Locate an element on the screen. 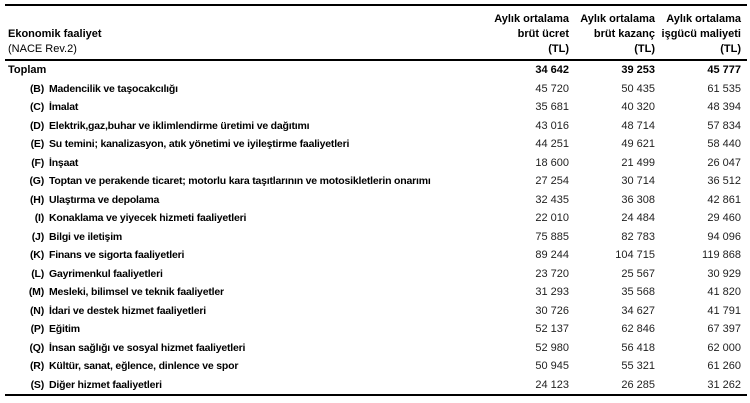 This screenshot has height=403, width=750. row-value-gross-earnings: 104 715 is located at coordinates (635, 255).